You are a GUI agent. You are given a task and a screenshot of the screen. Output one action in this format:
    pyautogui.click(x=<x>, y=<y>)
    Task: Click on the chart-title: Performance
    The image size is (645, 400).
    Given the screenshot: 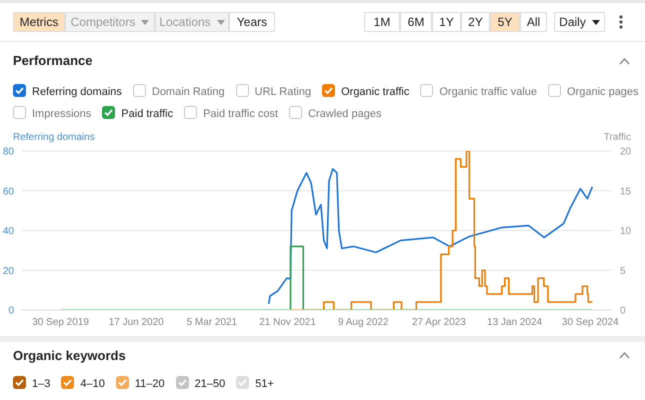 What is the action you would take?
    pyautogui.click(x=52, y=60)
    